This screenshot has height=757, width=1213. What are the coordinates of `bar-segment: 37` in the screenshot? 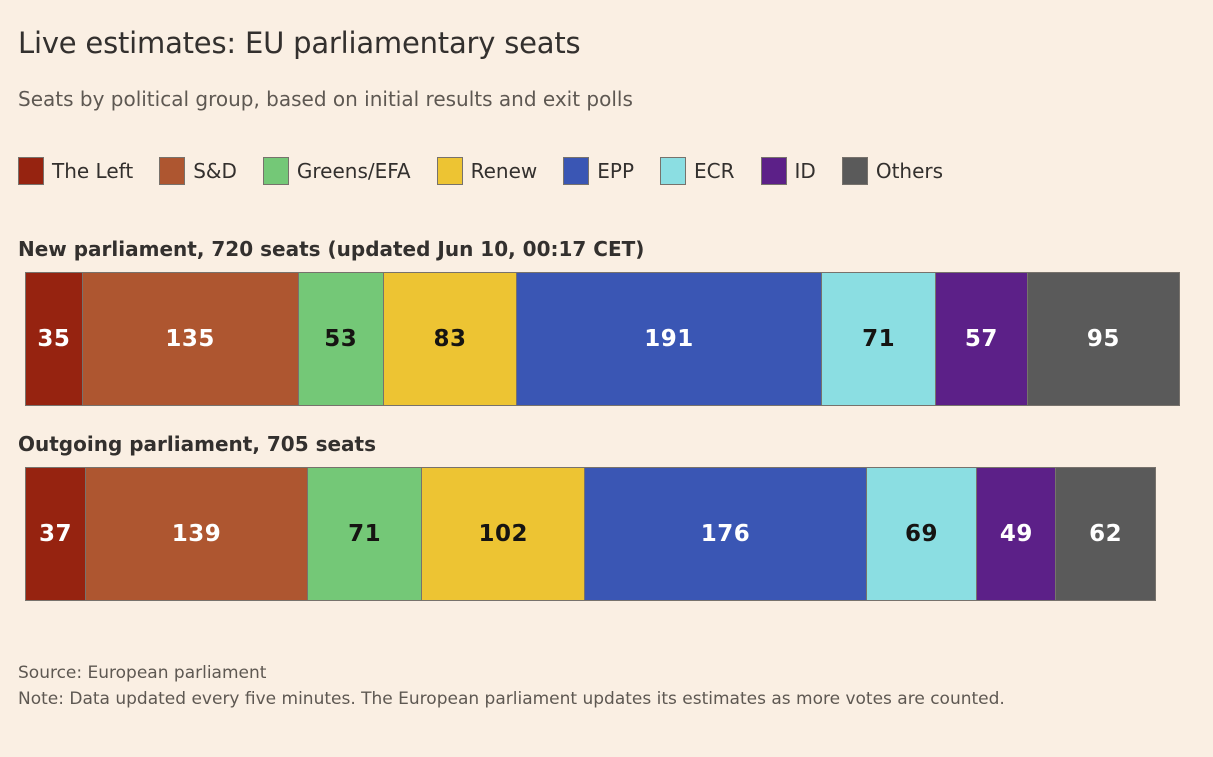 It's located at (56, 534).